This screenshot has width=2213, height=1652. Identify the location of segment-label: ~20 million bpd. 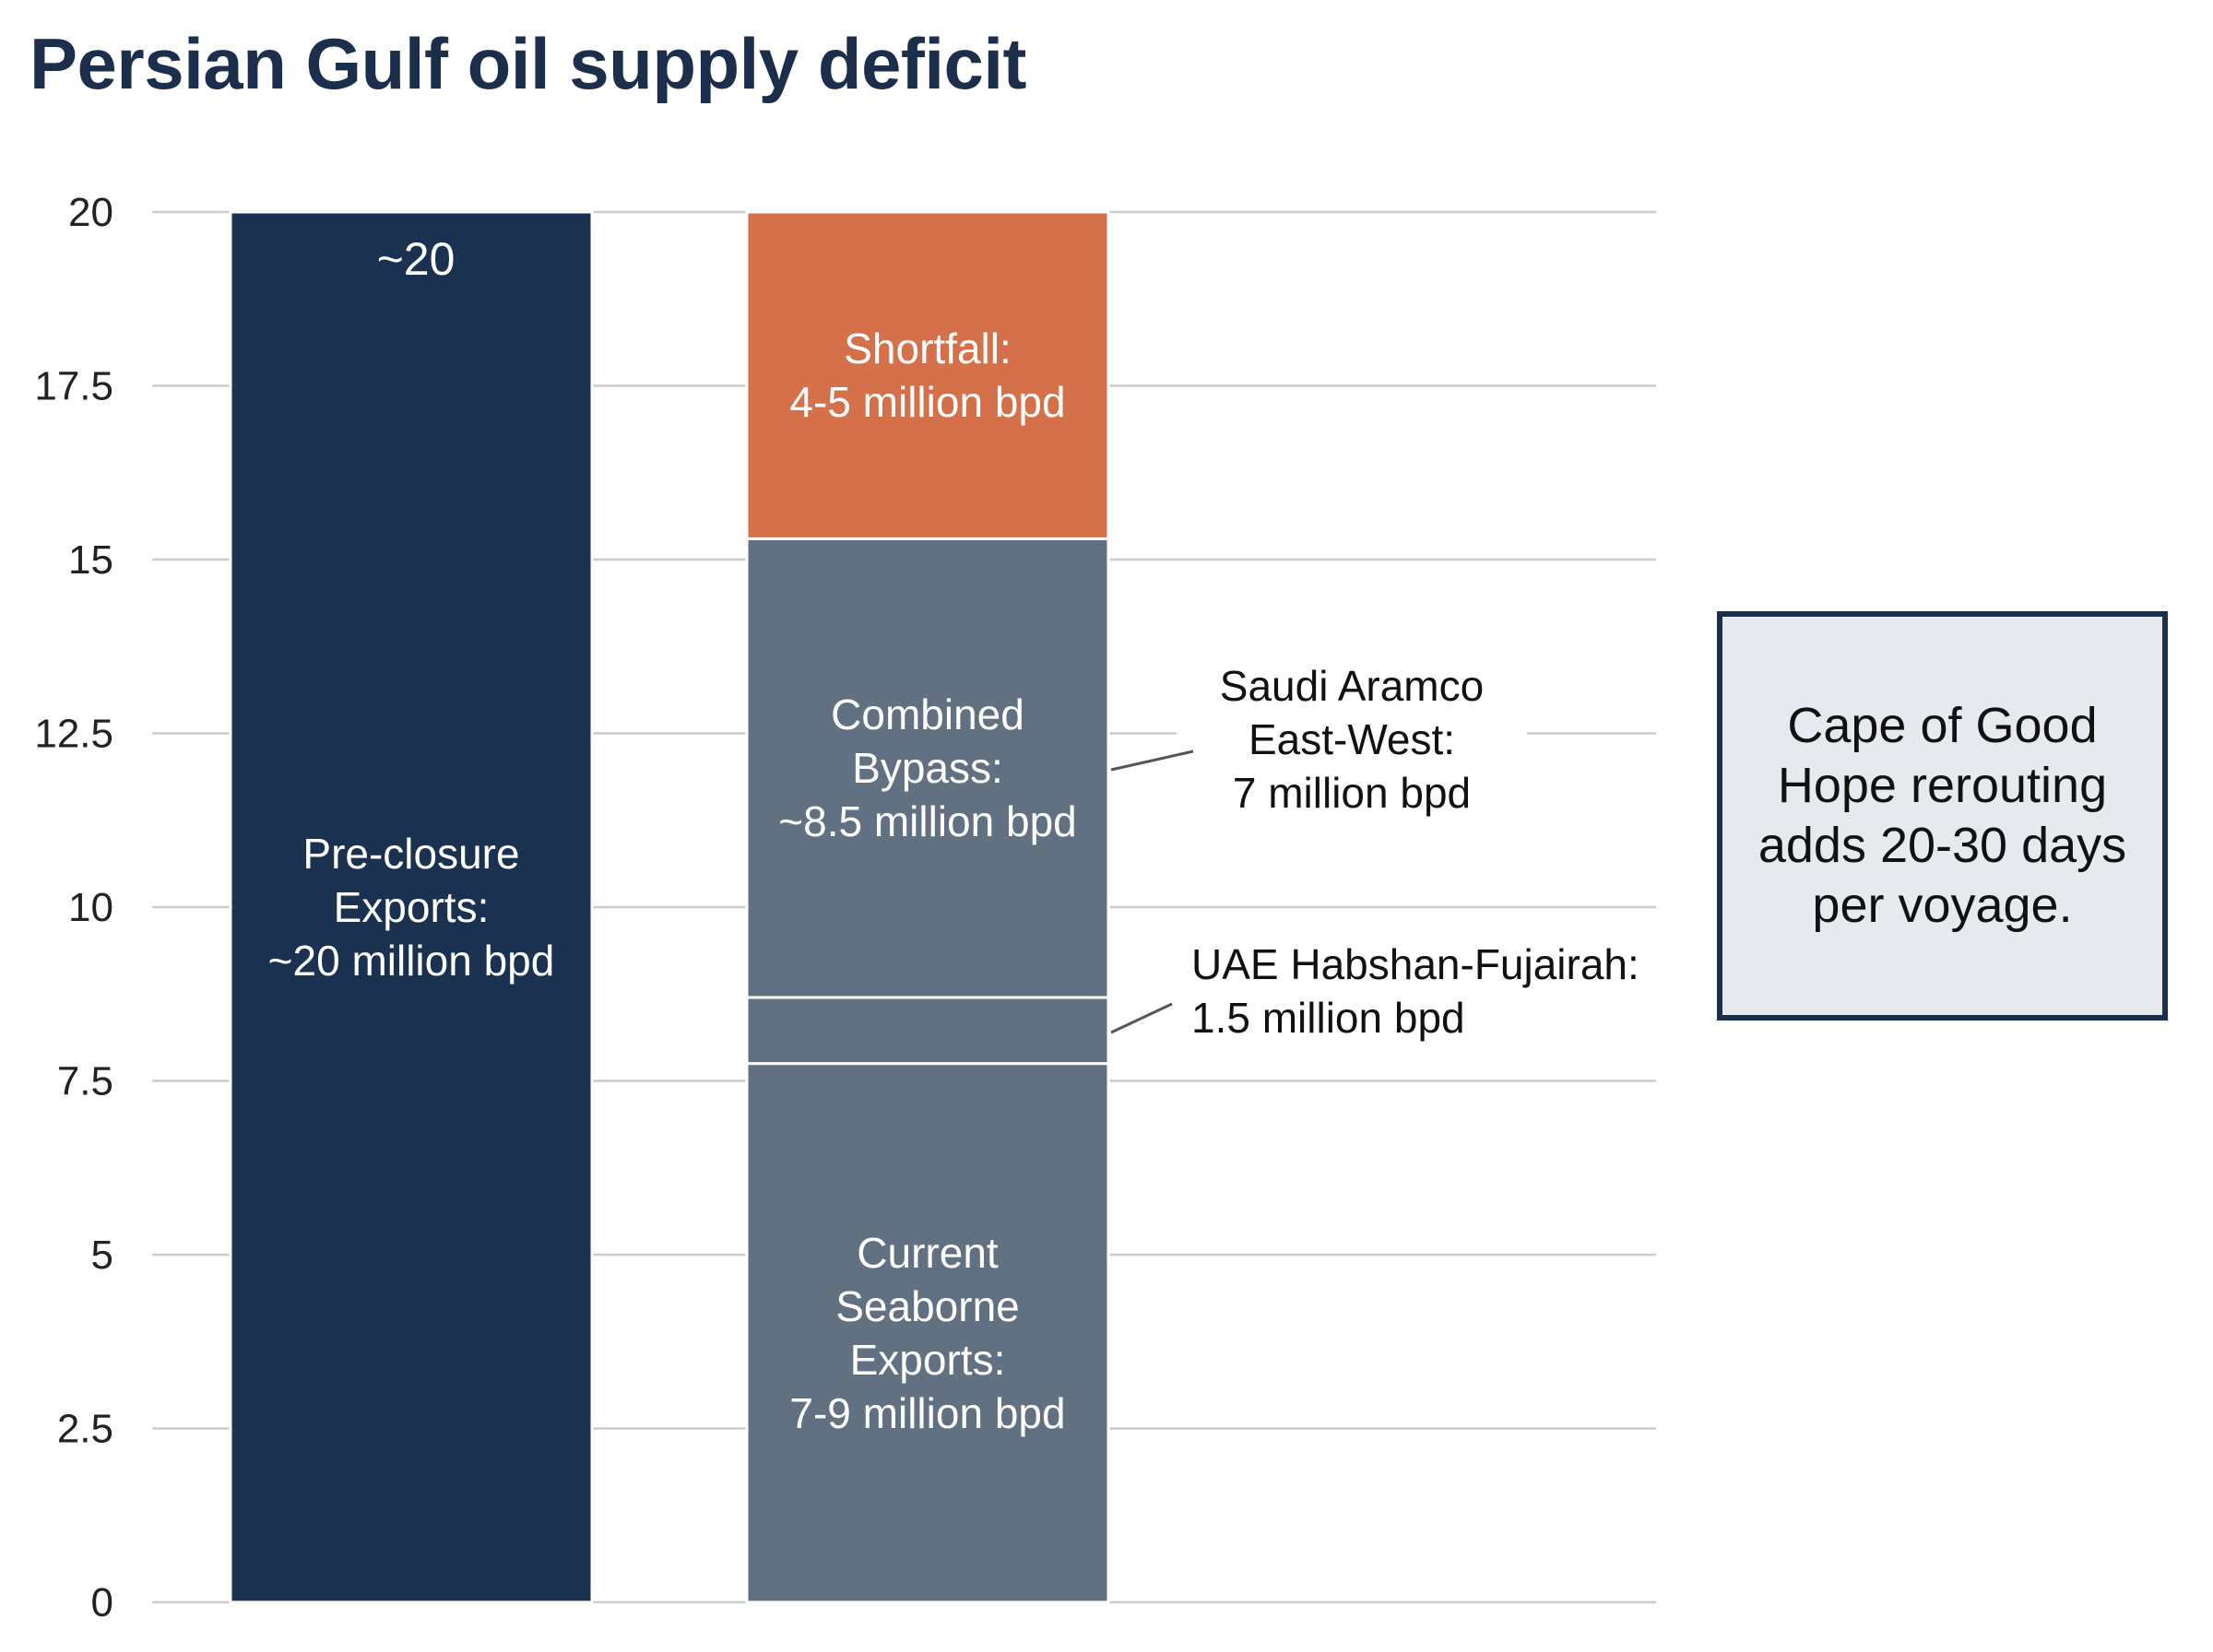
(411, 961).